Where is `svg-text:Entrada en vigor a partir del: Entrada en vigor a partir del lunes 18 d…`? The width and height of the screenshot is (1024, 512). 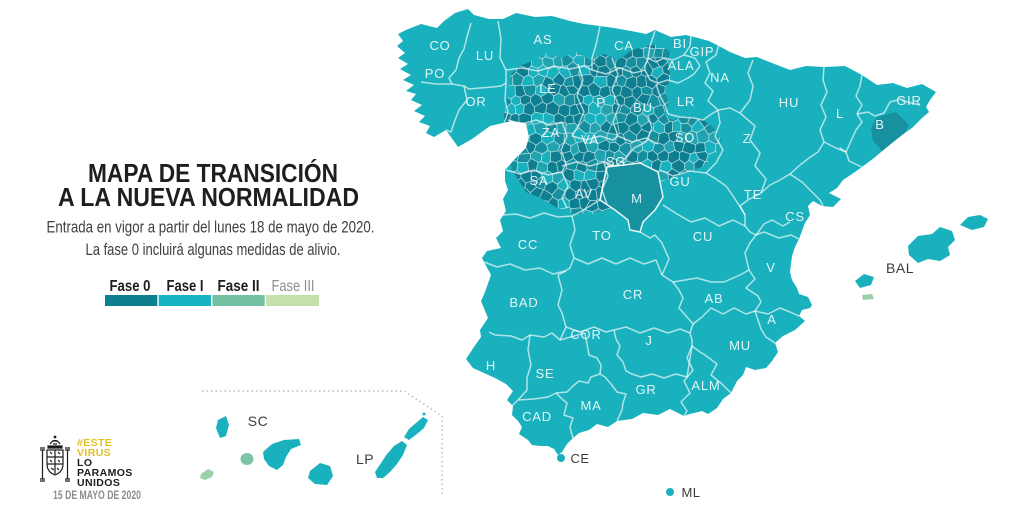
svg-text:Entrada en vigor a partir del: Entrada en vigor a partir del lunes 18 d… is located at coordinates (211, 228).